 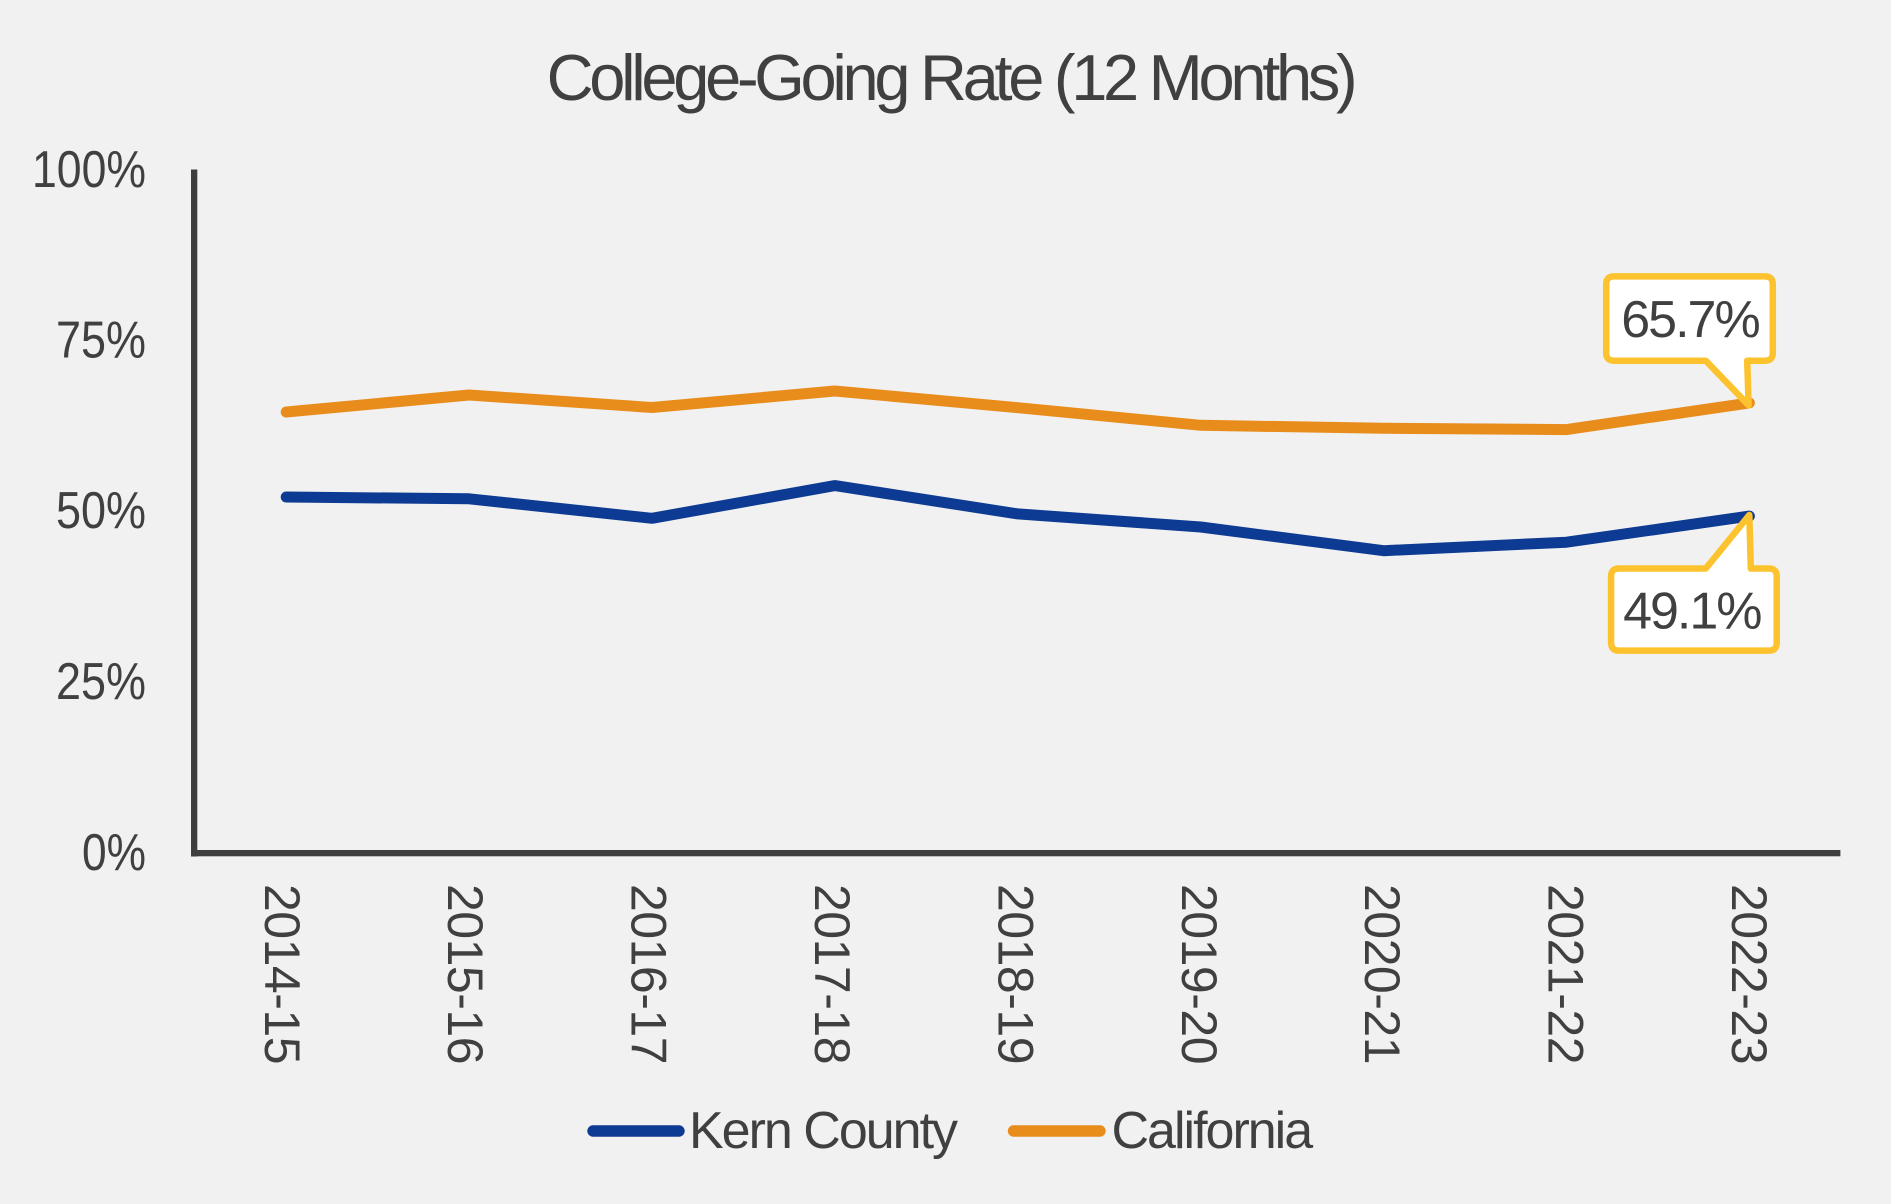 I want to click on svg-text: 2014-15, so click(x=282, y=974).